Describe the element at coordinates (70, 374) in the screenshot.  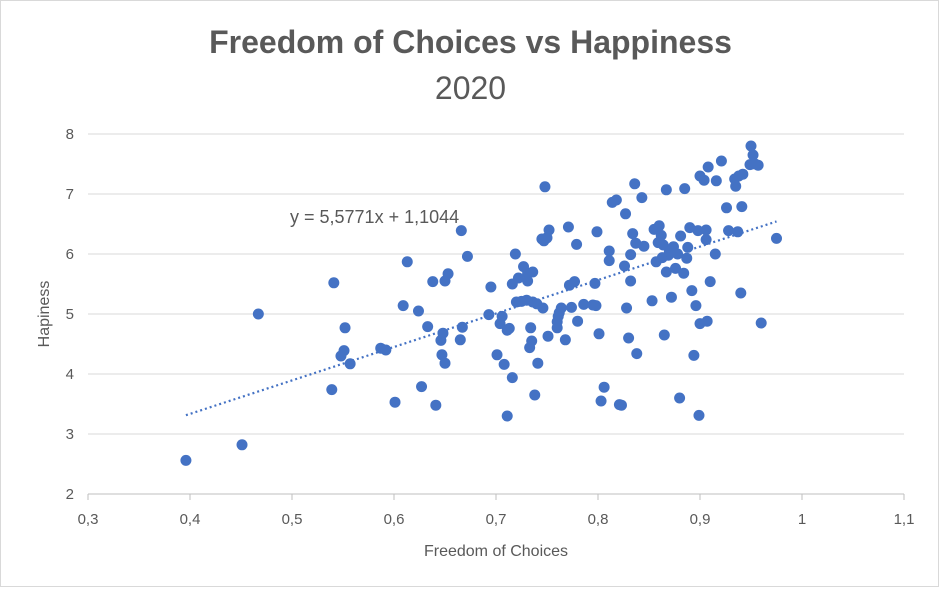
I see `y-tick-label: 4` at that location.